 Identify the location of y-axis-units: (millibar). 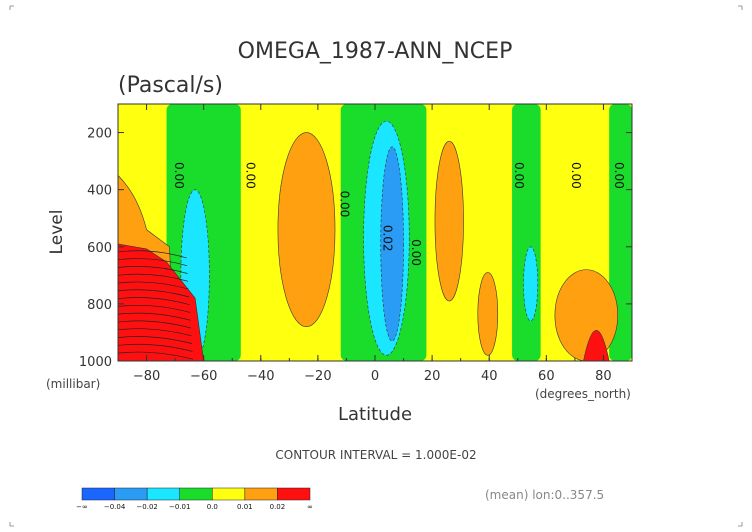
(73, 384).